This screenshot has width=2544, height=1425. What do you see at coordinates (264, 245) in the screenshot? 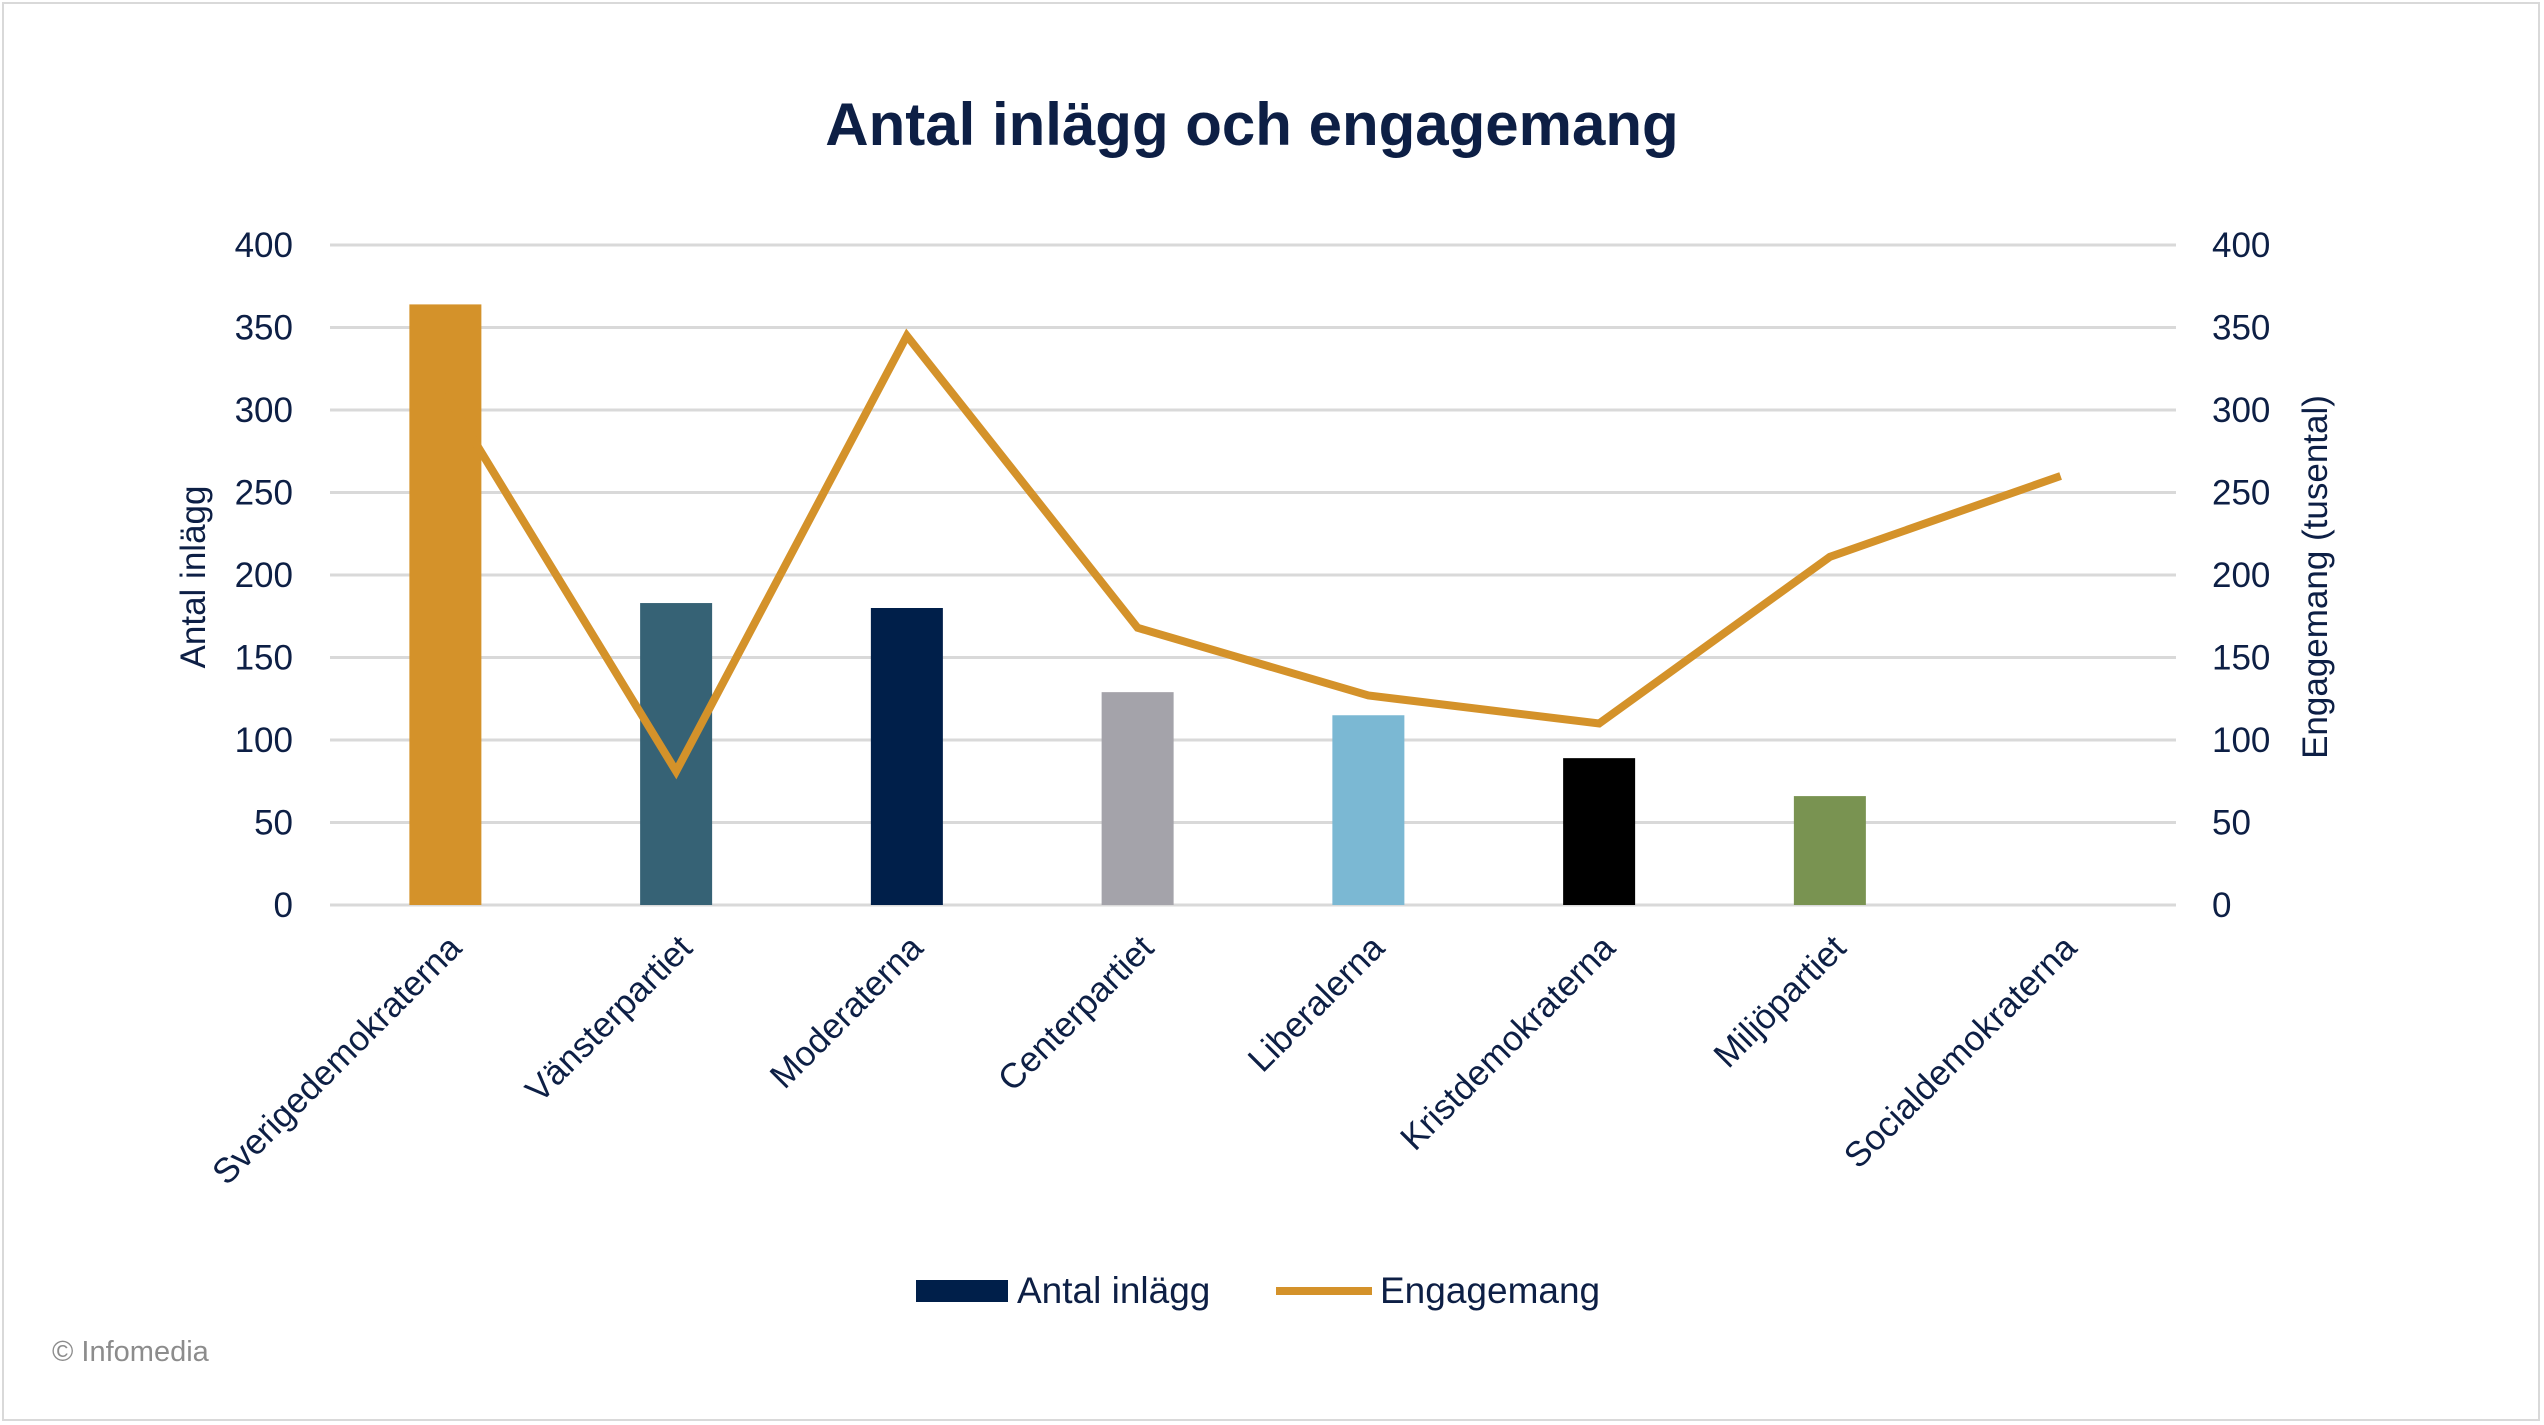
I see `y-tick-label: 400` at bounding box center [264, 245].